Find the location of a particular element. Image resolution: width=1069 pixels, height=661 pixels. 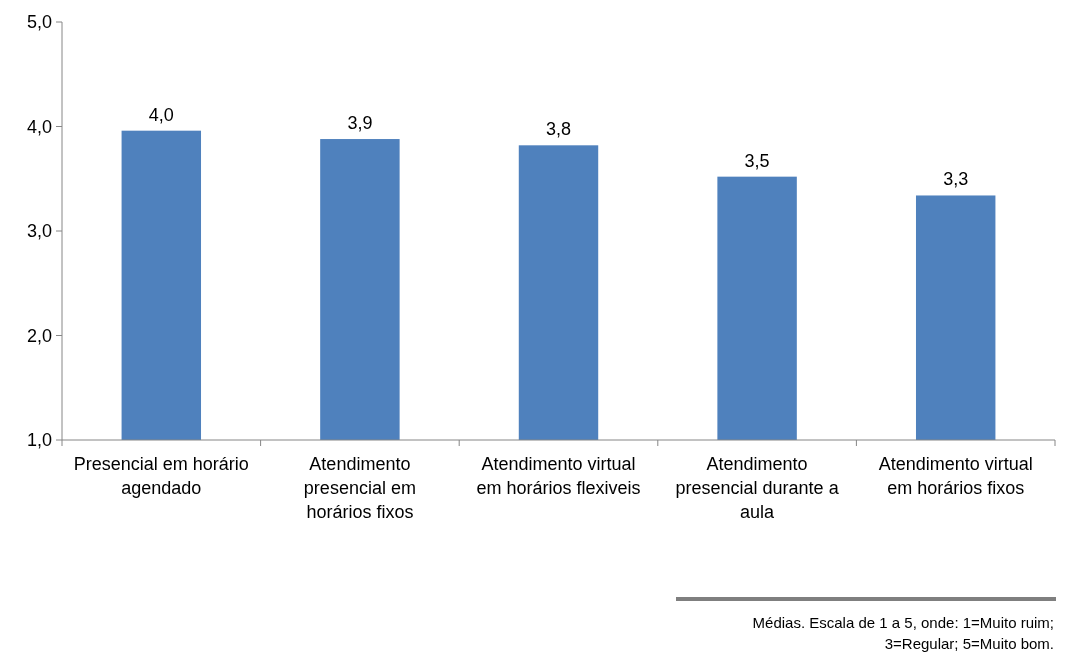

y-tick-label: 2,0 is located at coordinates (39, 335).